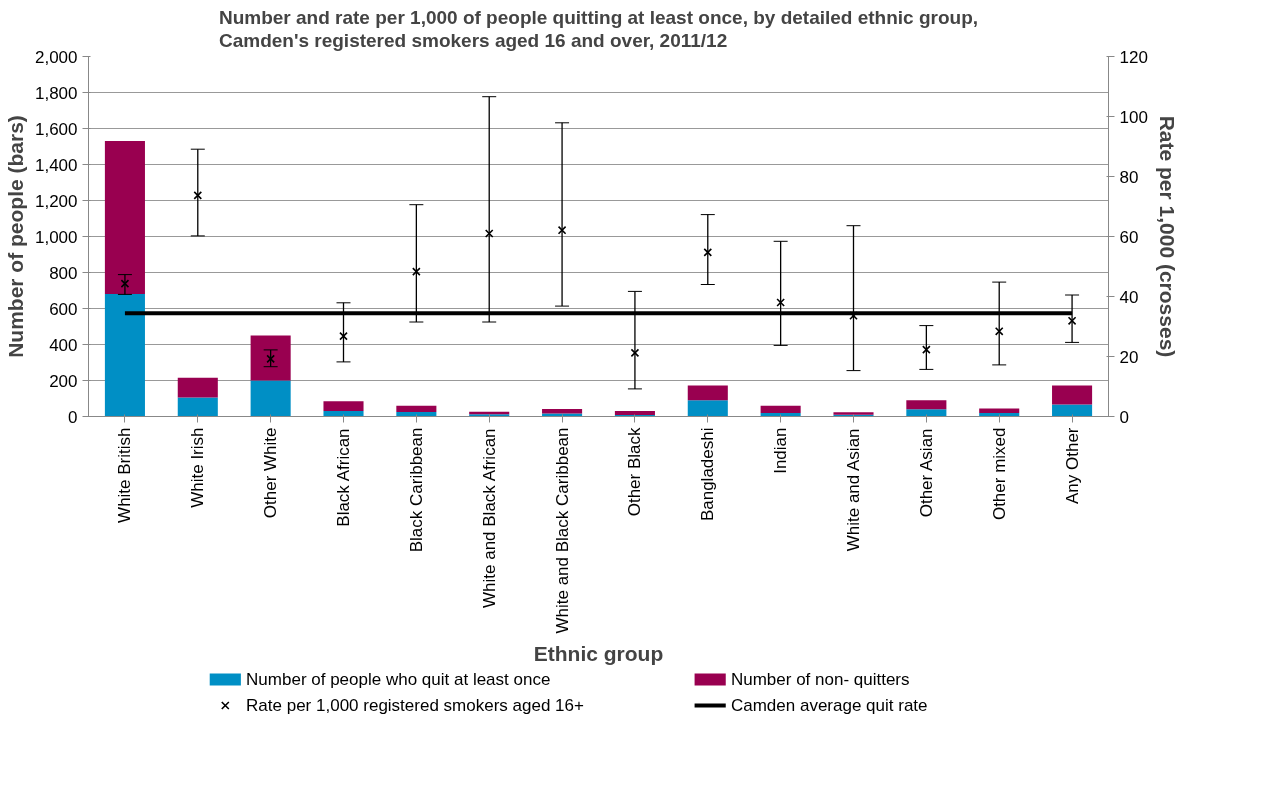  Describe the element at coordinates (416, 490) in the screenshot. I see `x-tick-label: Black Caribbean` at that location.